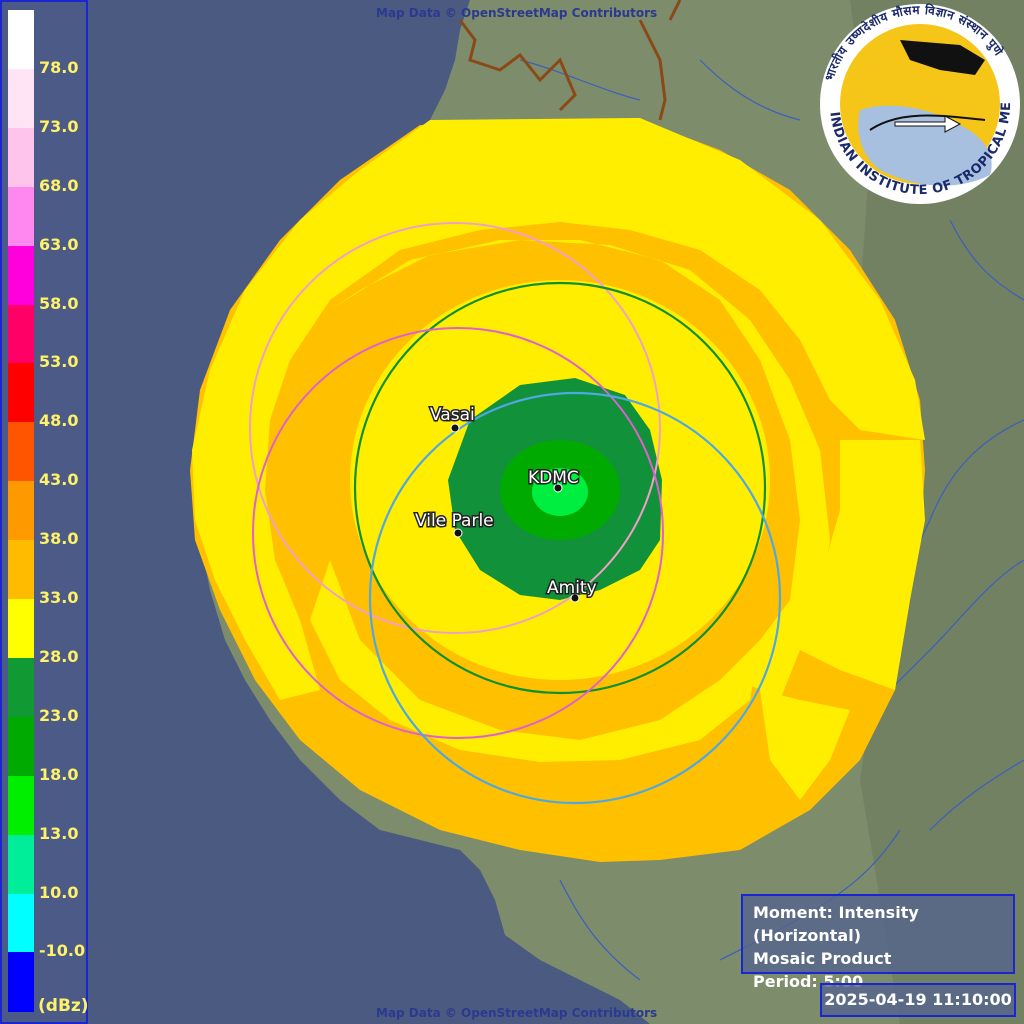  What do you see at coordinates (805, 745) in the screenshot?
I see `radar-yellow-se` at bounding box center [805, 745].